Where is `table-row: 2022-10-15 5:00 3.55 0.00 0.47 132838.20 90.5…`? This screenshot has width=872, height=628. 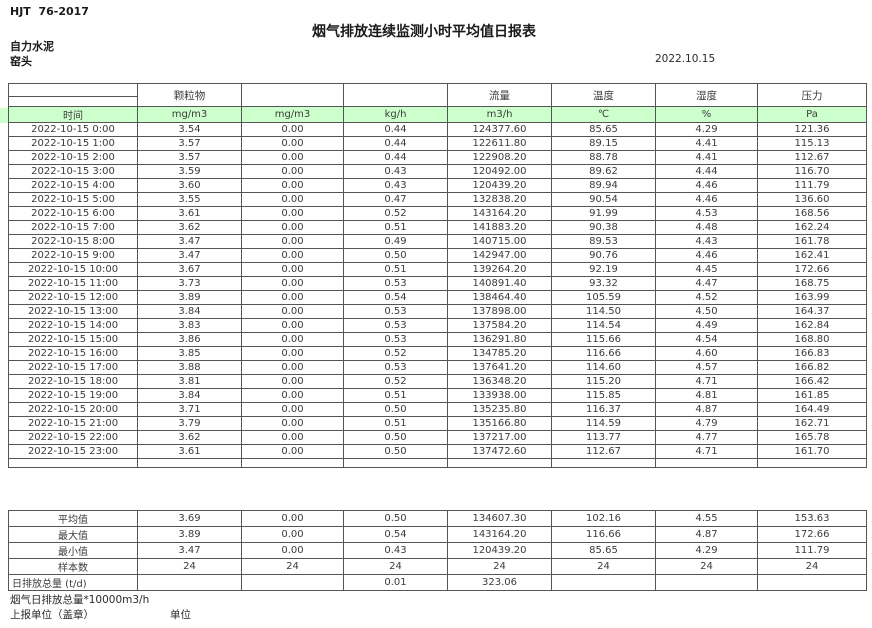
table-row: 2022-10-15 5:00 3.55 0.00 0.47 132838.20 90.5… is located at coordinates (437, 199).